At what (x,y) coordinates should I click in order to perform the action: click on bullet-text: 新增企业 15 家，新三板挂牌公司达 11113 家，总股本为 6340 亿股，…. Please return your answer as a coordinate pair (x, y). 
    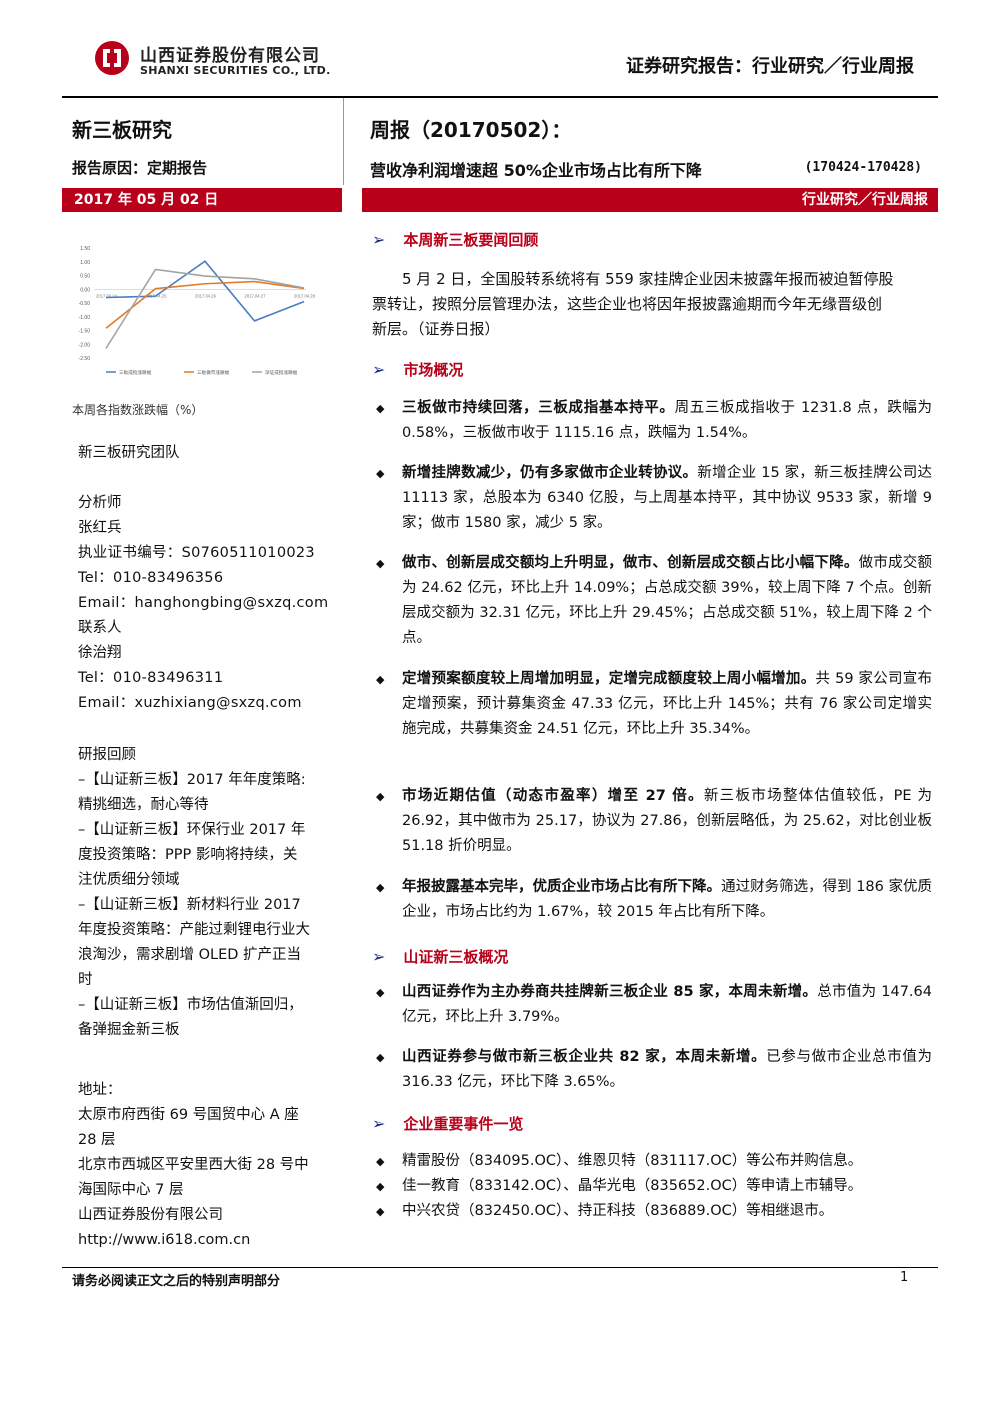
    Looking at the image, I should click on (667, 498).